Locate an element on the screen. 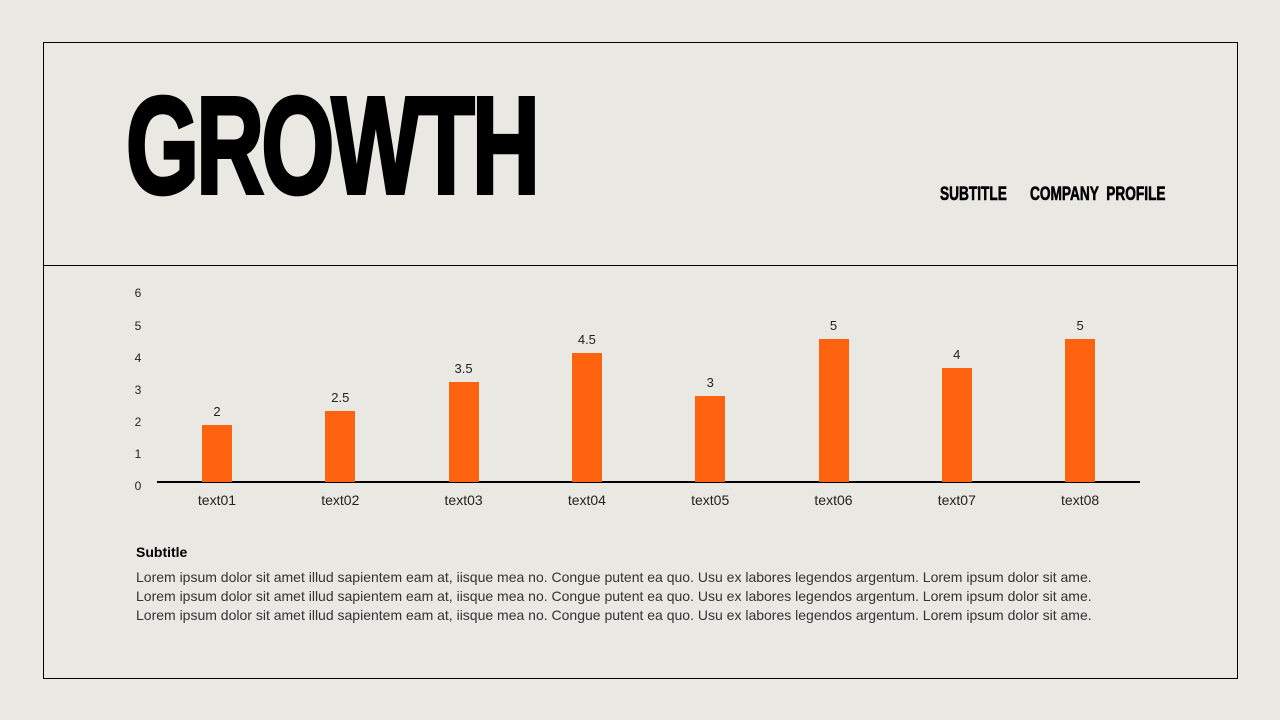 This screenshot has width=1280, height=720. subtitle-label: SUBTITLE is located at coordinates (973, 195).